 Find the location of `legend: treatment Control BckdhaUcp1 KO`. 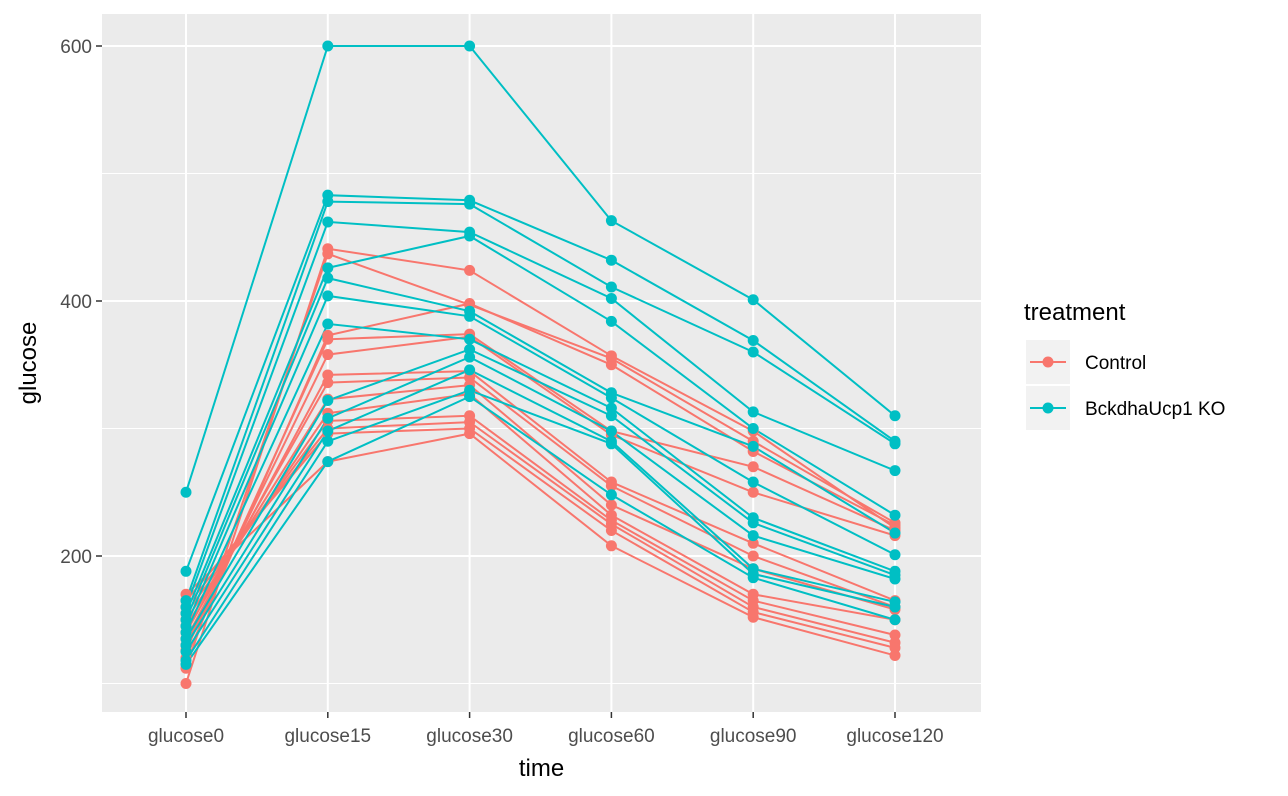

legend: treatment Control BckdhaUcp1 KO is located at coordinates (1124, 364).